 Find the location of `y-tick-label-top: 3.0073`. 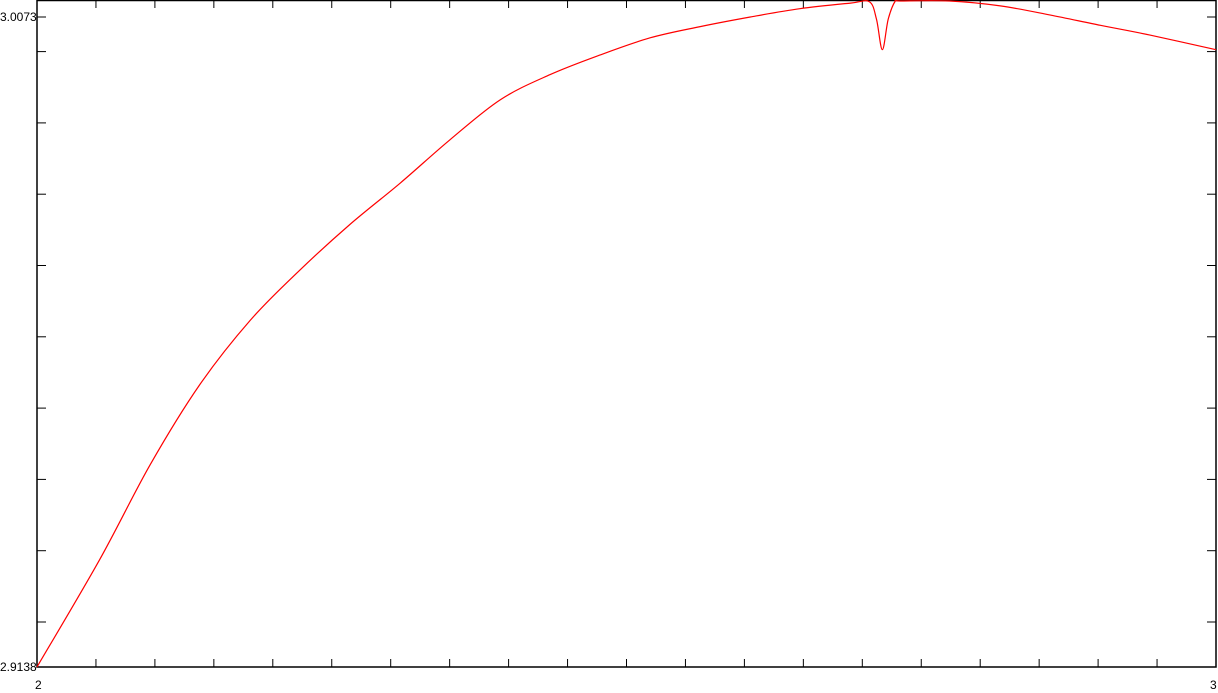

y-tick-label-top: 3.0073 is located at coordinates (18, 17).